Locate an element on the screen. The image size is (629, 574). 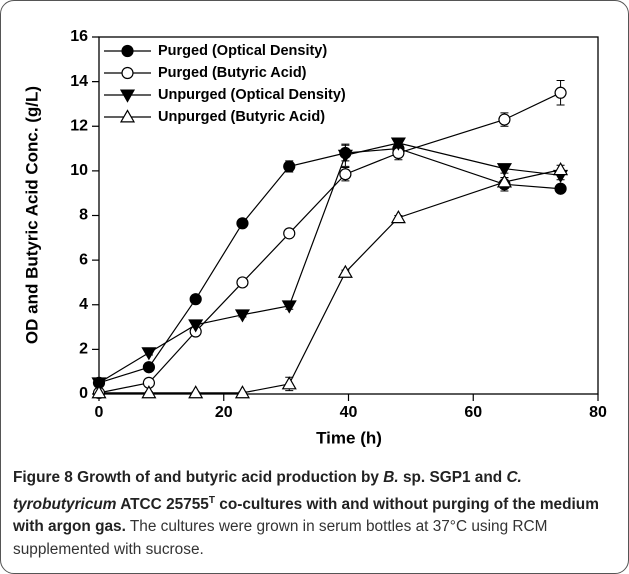
y-axis-label: OD and Butyric Acid Conc. (g/L) is located at coordinates (31, 215).